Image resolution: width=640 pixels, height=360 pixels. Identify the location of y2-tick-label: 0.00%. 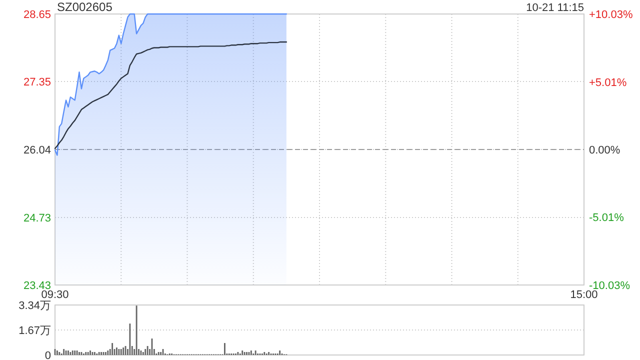
(604, 150).